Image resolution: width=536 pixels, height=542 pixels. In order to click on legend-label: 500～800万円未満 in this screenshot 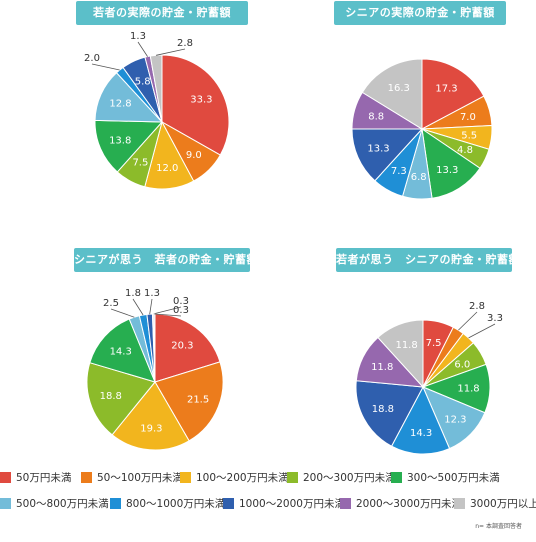, I will do `click(62, 504)`.